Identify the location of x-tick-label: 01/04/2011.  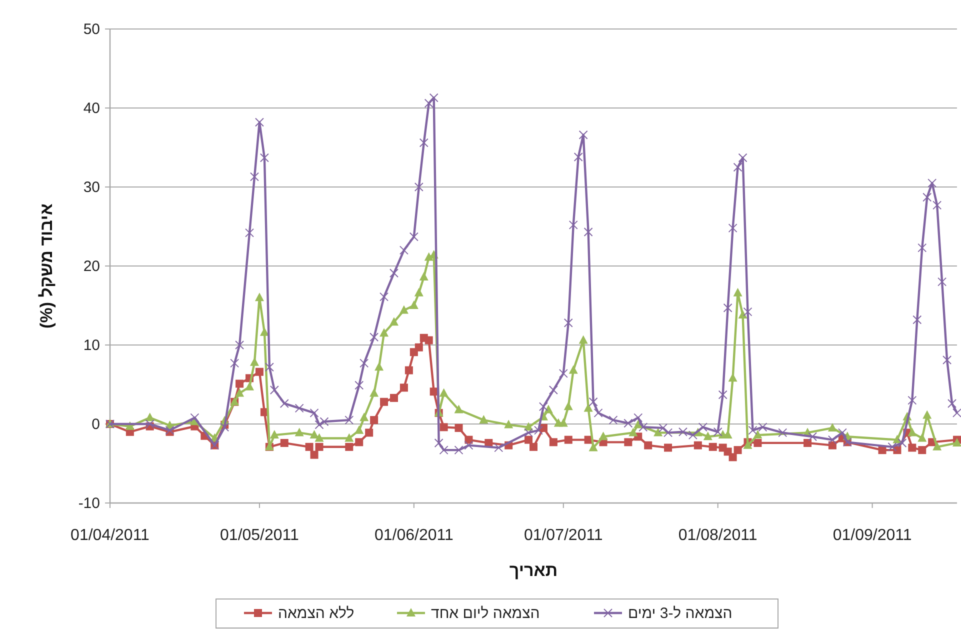
(110, 535).